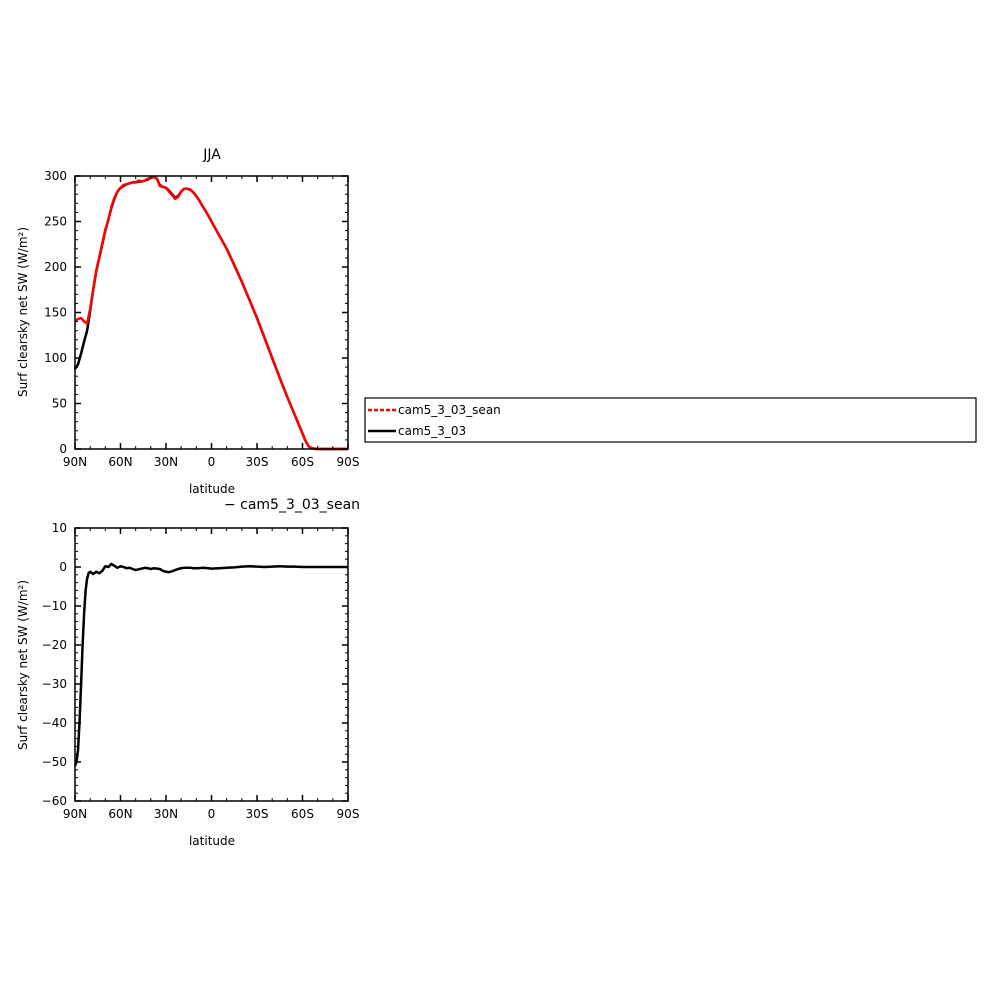 Image resolution: width=992 pixels, height=995 pixels. I want to click on bottom-x-tick-label: 30N, so click(166, 814).